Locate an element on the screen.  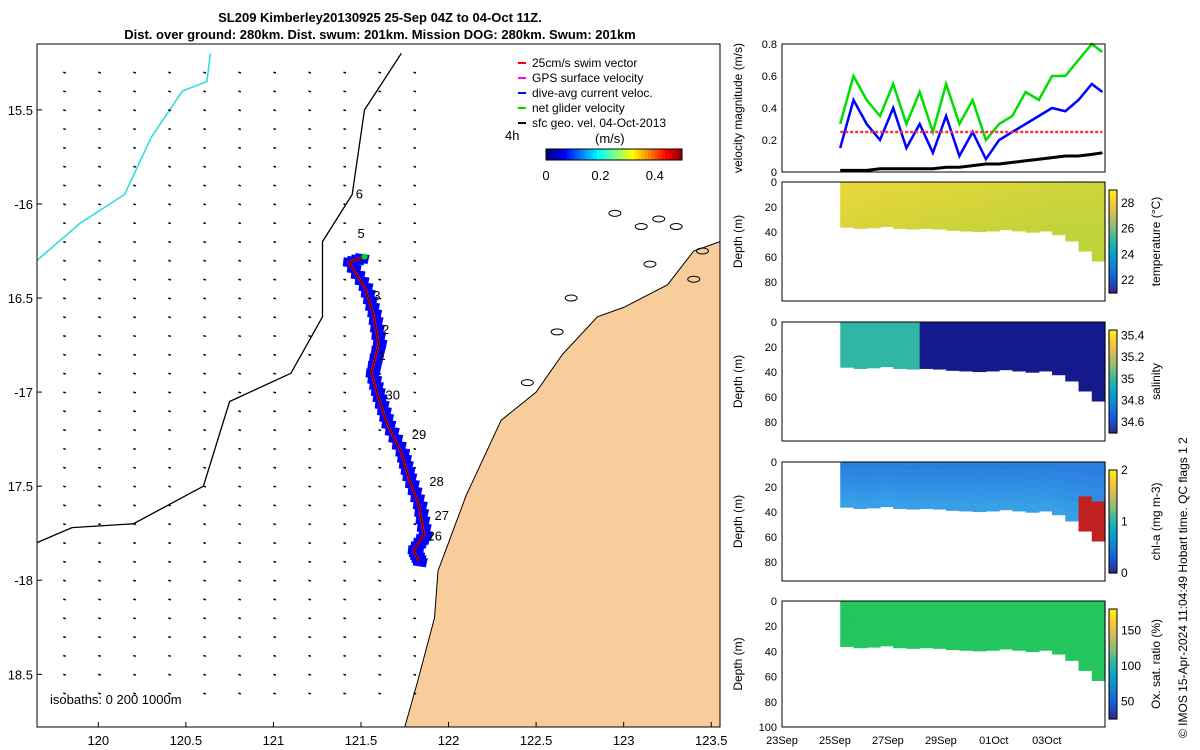
depth-tick-label: 0 is located at coordinates (774, 183).